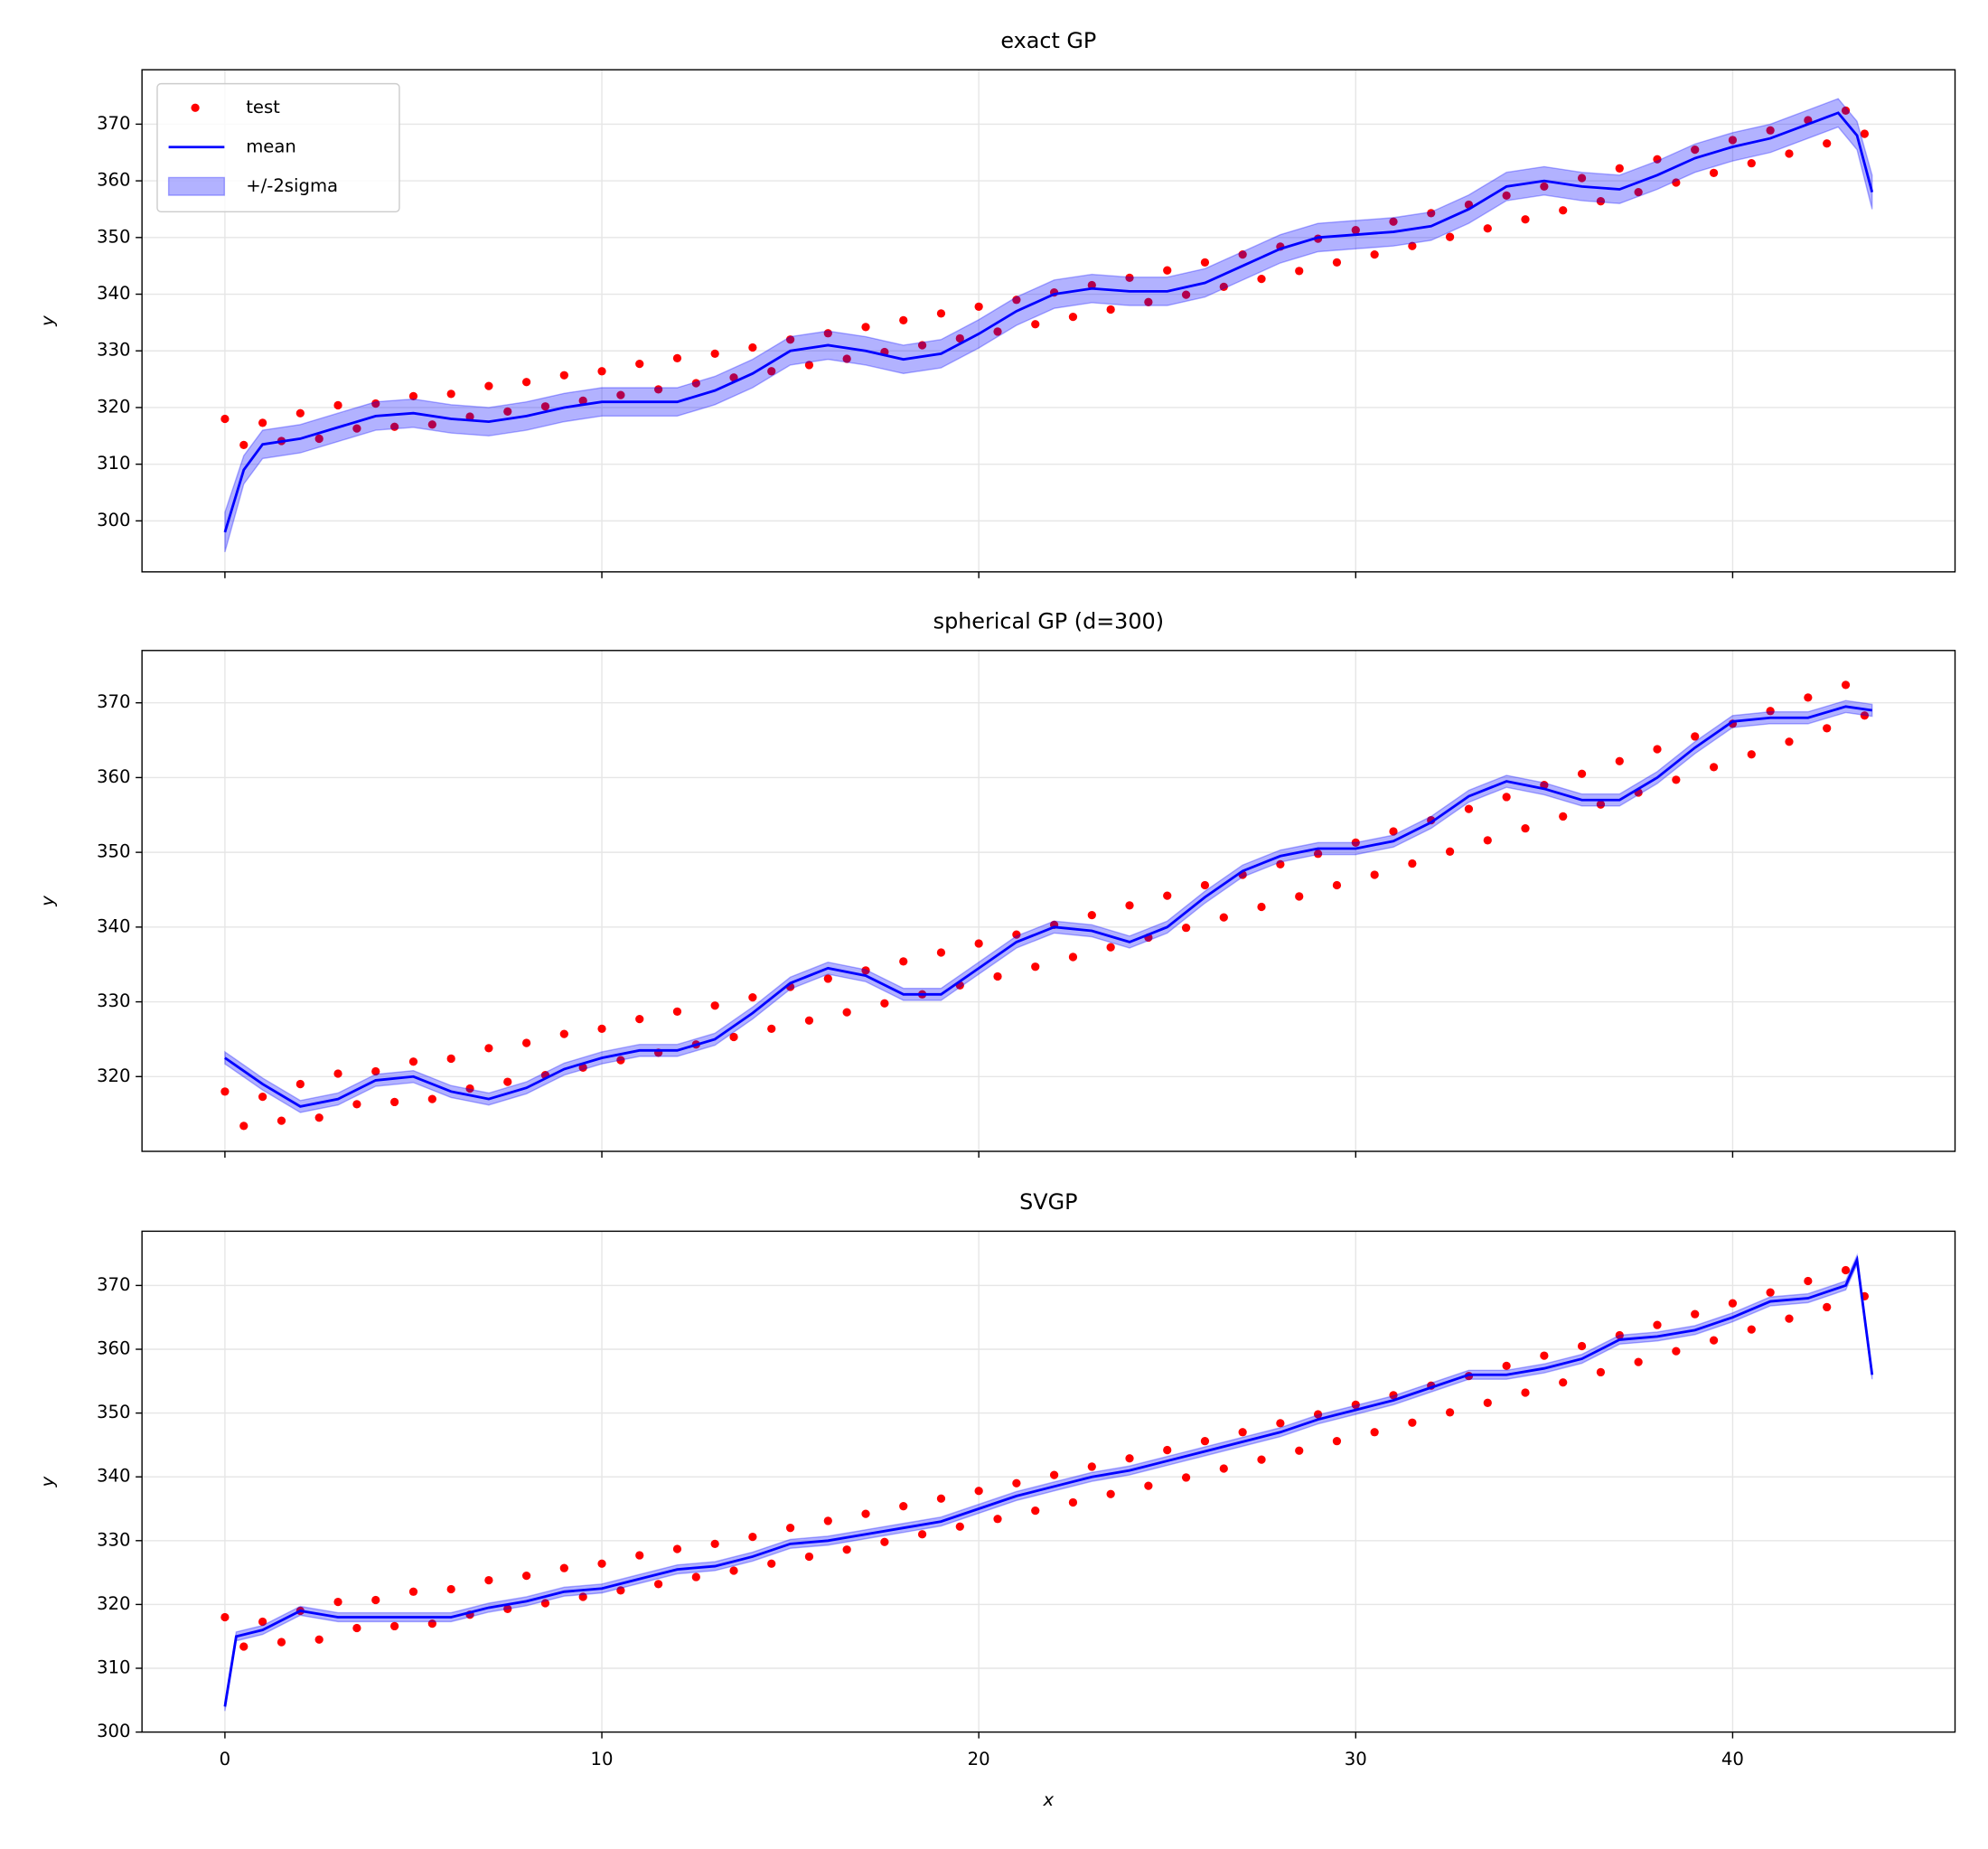 The height and width of the screenshot is (1849, 1988). I want to click on y-tick-label: 370, so click(113, 701).